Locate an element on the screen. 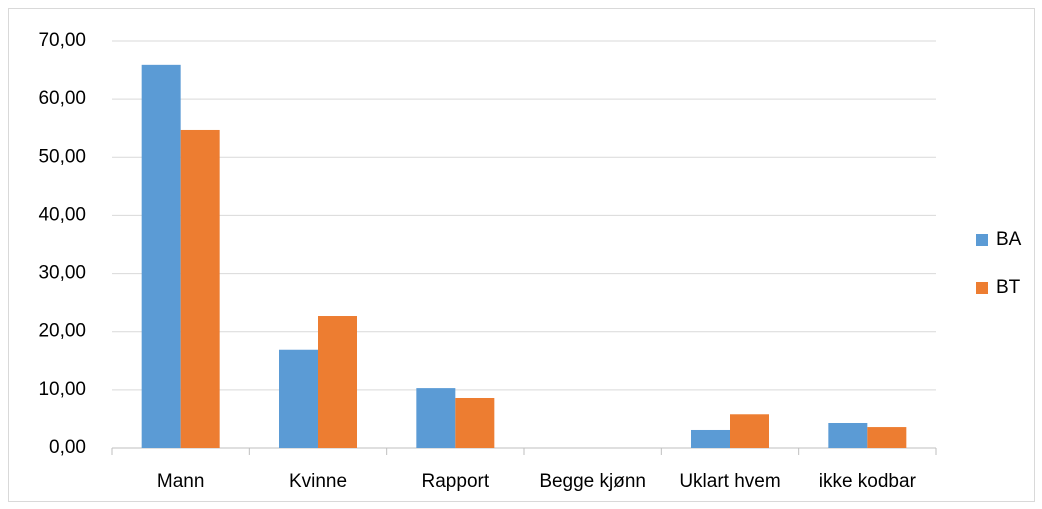  x-tick-label: Mann is located at coordinates (181, 481).